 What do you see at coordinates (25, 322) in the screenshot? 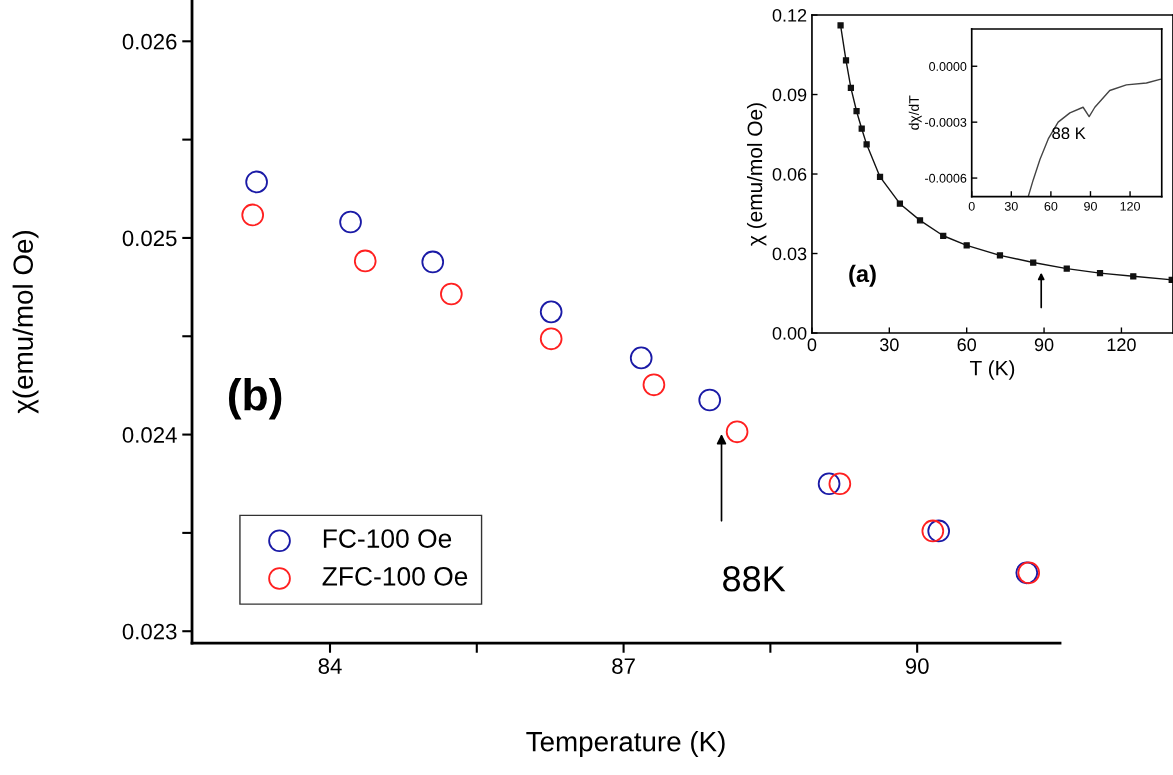
I see `y-axis-title: χ(emu/mol Oe)` at bounding box center [25, 322].